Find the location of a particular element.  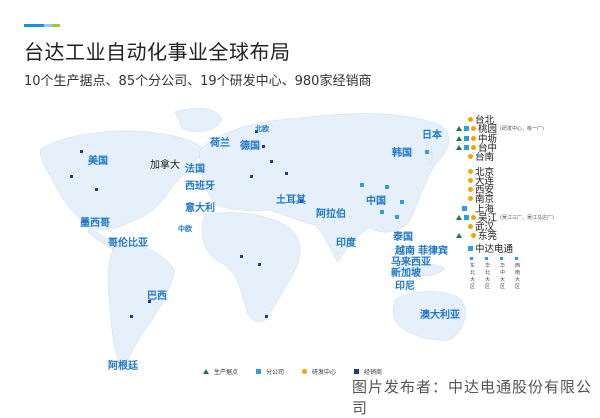

legend-item-plant: 生产据点 is located at coordinates (220, 371).